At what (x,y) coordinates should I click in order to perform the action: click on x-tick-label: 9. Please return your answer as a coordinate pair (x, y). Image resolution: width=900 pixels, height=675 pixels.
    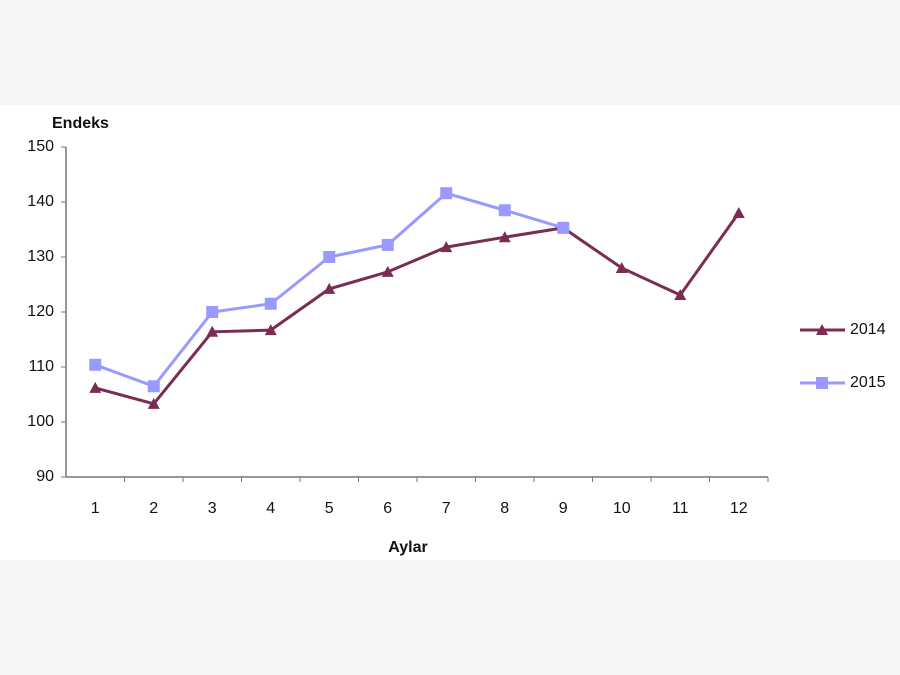
    Looking at the image, I should click on (563, 508).